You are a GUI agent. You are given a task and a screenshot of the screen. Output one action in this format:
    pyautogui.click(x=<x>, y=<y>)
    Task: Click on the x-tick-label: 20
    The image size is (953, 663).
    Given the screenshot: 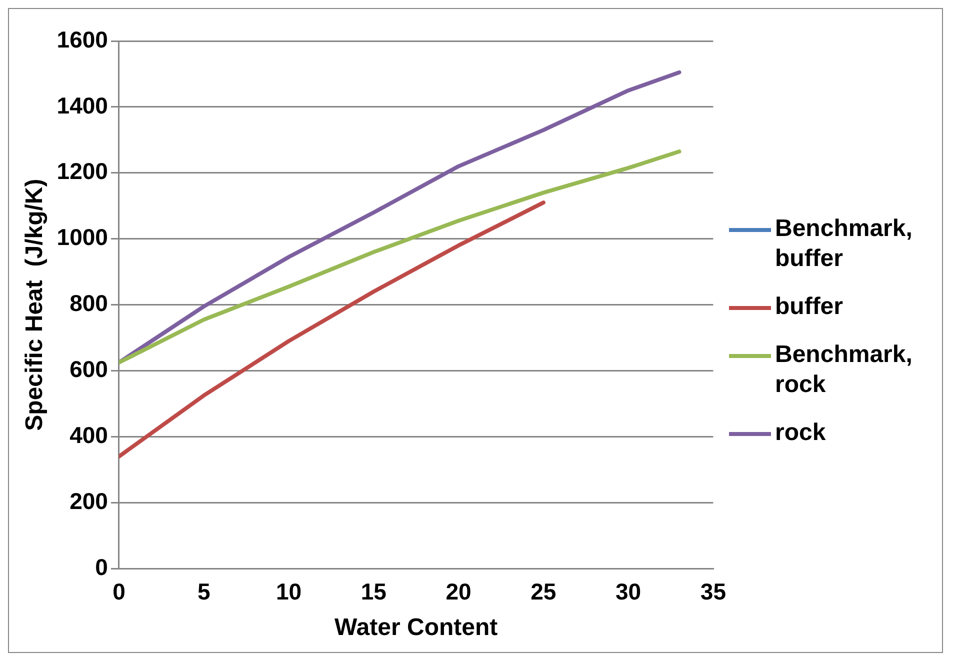 What is the action you would take?
    pyautogui.click(x=459, y=591)
    